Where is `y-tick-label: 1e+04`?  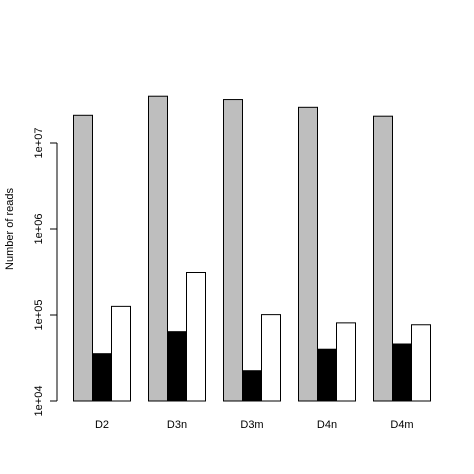 y-tick-label: 1e+04 is located at coordinates (39, 401).